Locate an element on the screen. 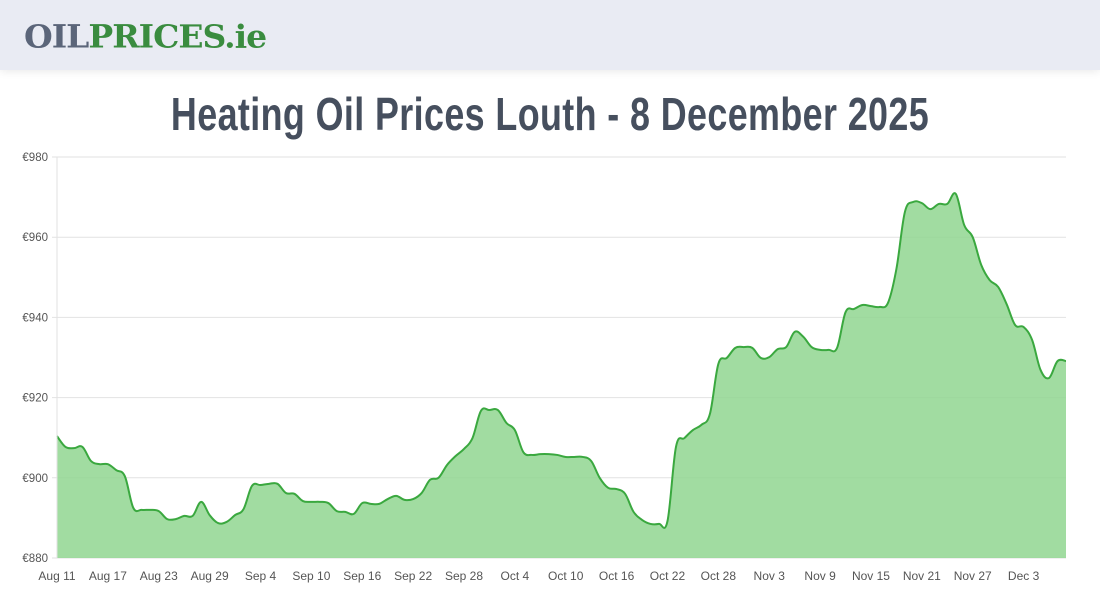 The width and height of the screenshot is (1100, 600). y-tick-label: €960 is located at coordinates (35, 238).